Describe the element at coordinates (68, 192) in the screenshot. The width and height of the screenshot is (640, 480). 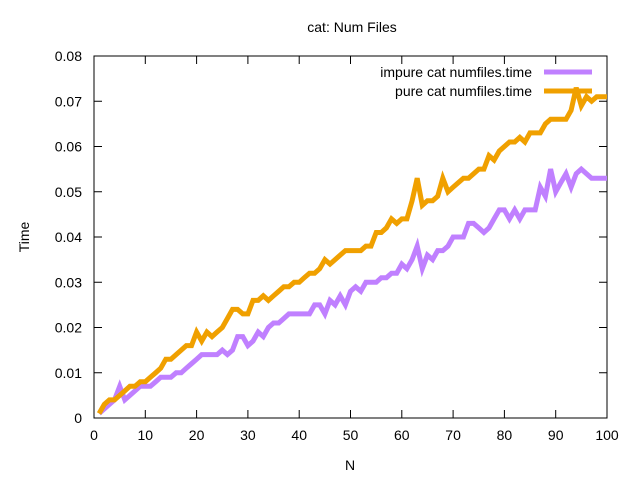
I see `y-tick-label: 0.05` at that location.